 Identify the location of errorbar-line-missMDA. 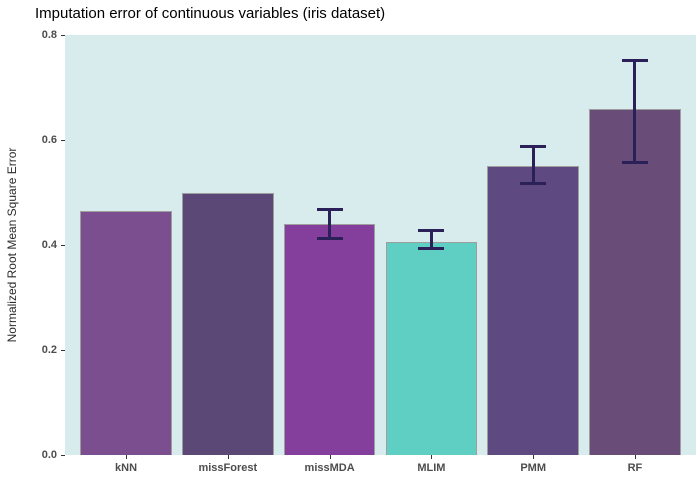
(330, 224).